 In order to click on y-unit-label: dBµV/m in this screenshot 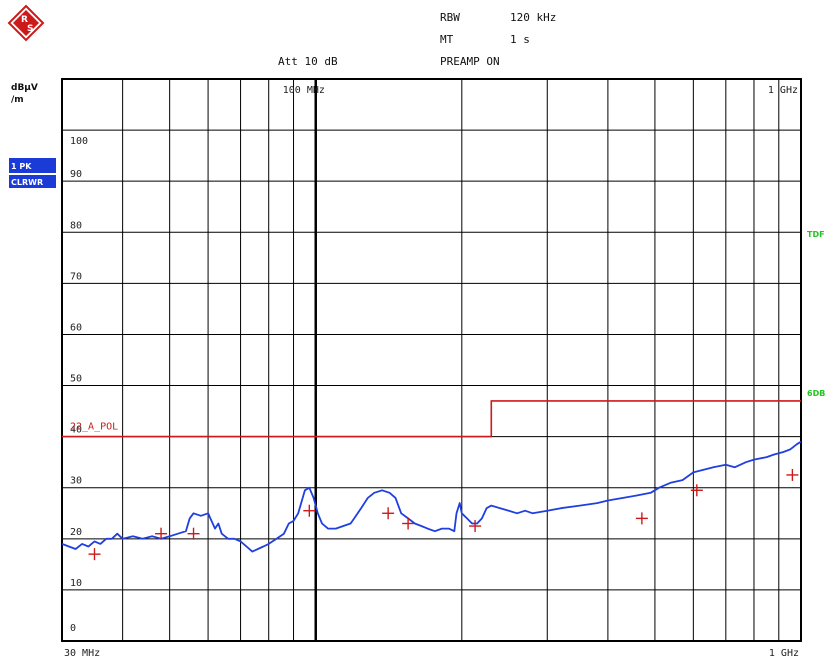, I will do `click(24, 94)`.